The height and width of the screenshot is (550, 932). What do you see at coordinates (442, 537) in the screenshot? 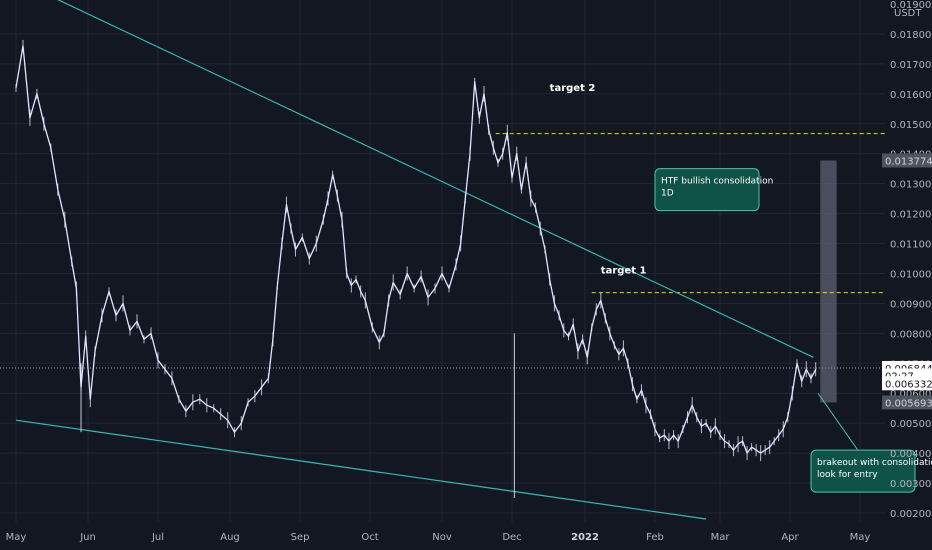
I see `x-tick-label: Nov` at bounding box center [442, 537].